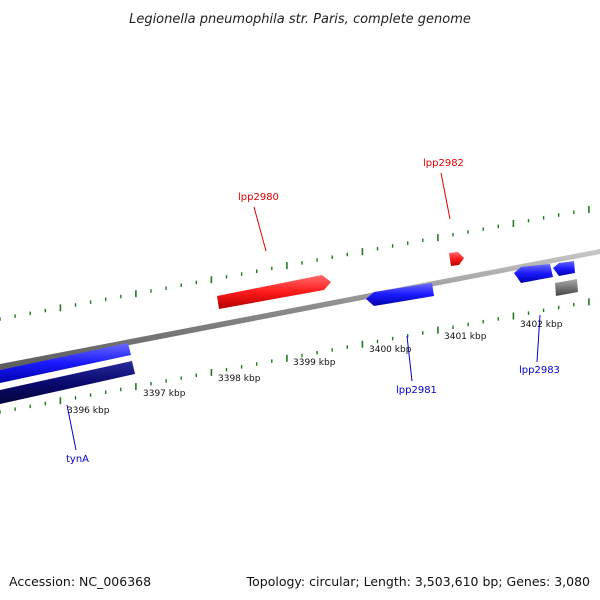 Image resolution: width=600 pixels, height=600 pixels. Describe the element at coordinates (409, 358) in the screenshot. I see `leader-line-lpp2981` at that location.